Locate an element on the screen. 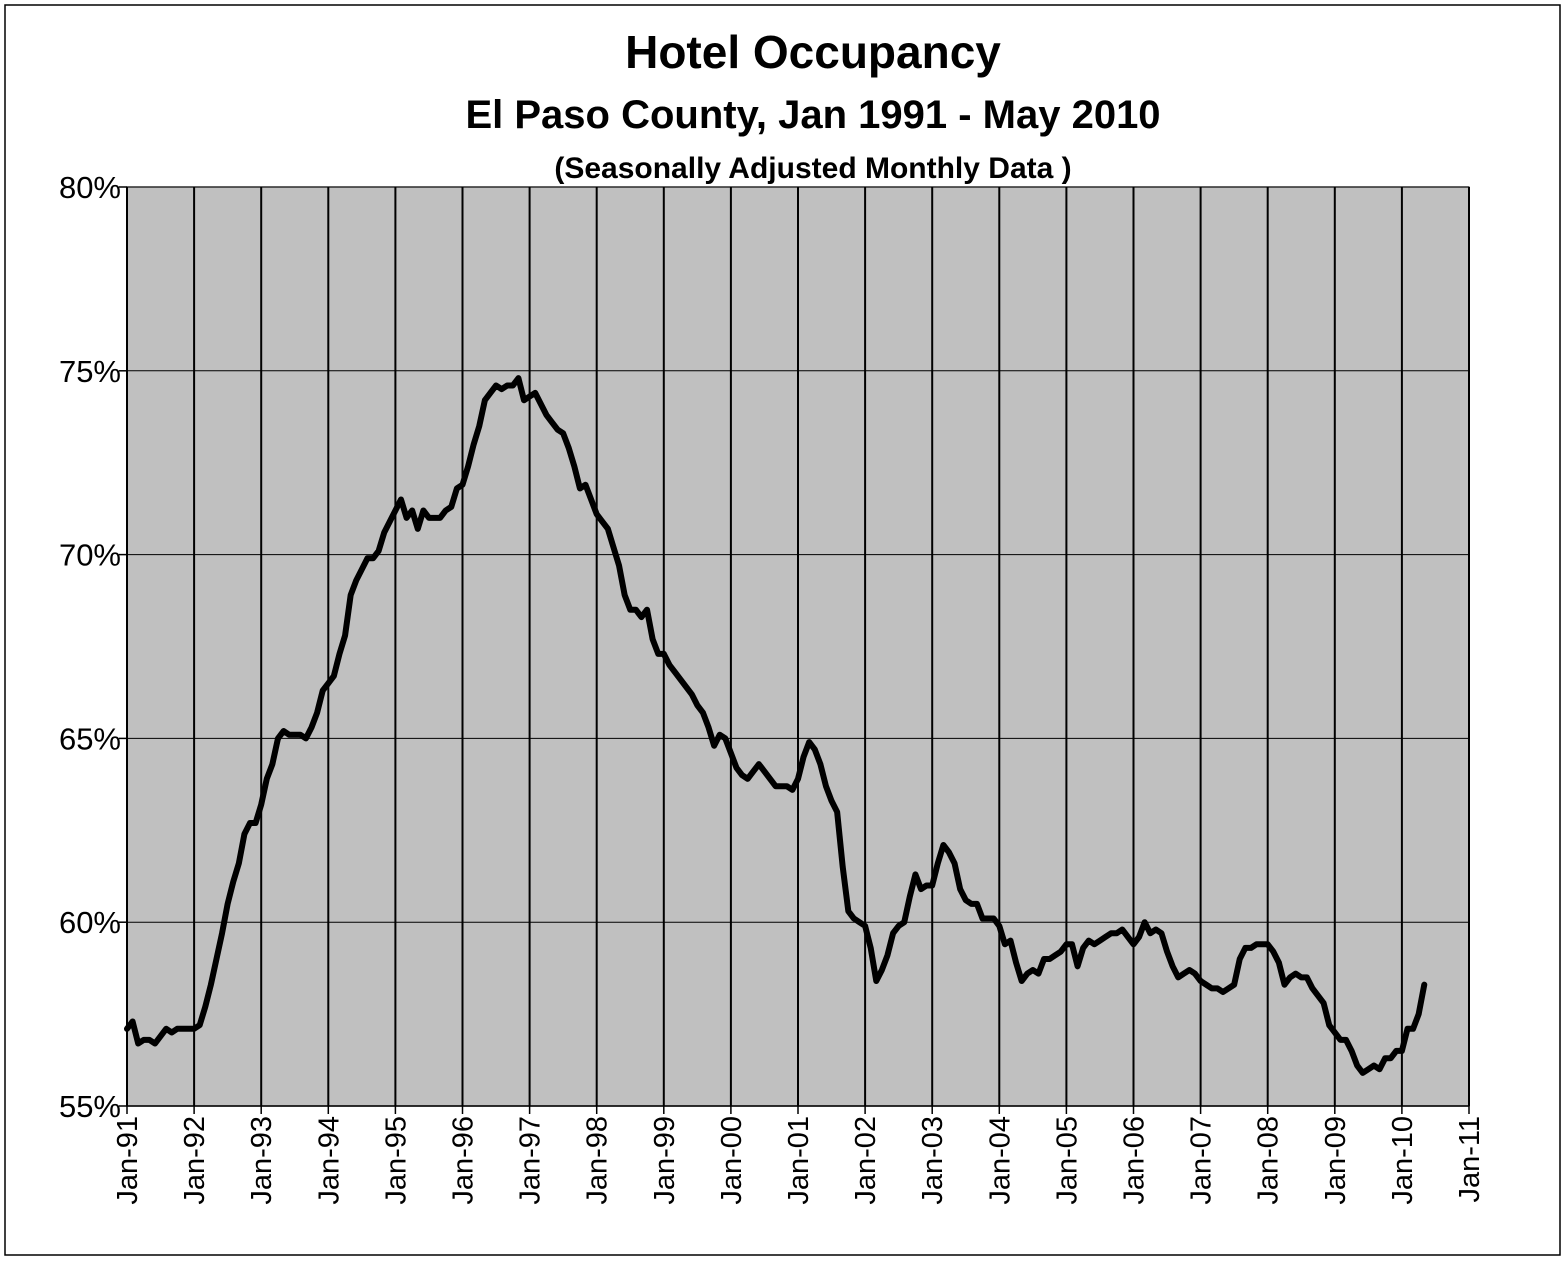  y-tick-label: 75% is located at coordinates (90, 371).